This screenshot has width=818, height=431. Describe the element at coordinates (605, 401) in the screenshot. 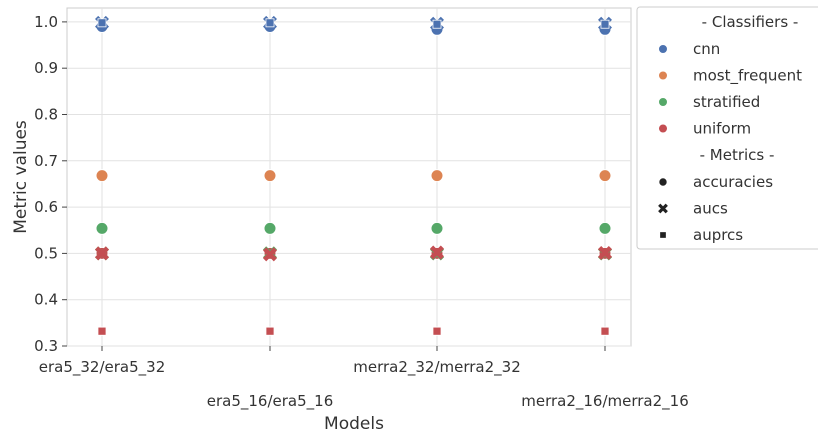

I see `x-tick-label: merra2_16/merra2_16` at that location.